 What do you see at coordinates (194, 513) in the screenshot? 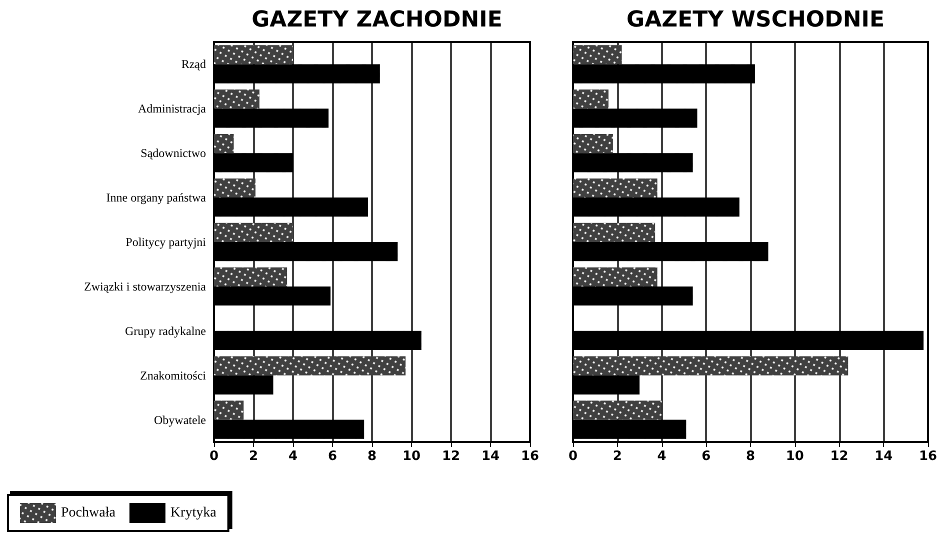
I see `legend-label: Krytyka` at bounding box center [194, 513].